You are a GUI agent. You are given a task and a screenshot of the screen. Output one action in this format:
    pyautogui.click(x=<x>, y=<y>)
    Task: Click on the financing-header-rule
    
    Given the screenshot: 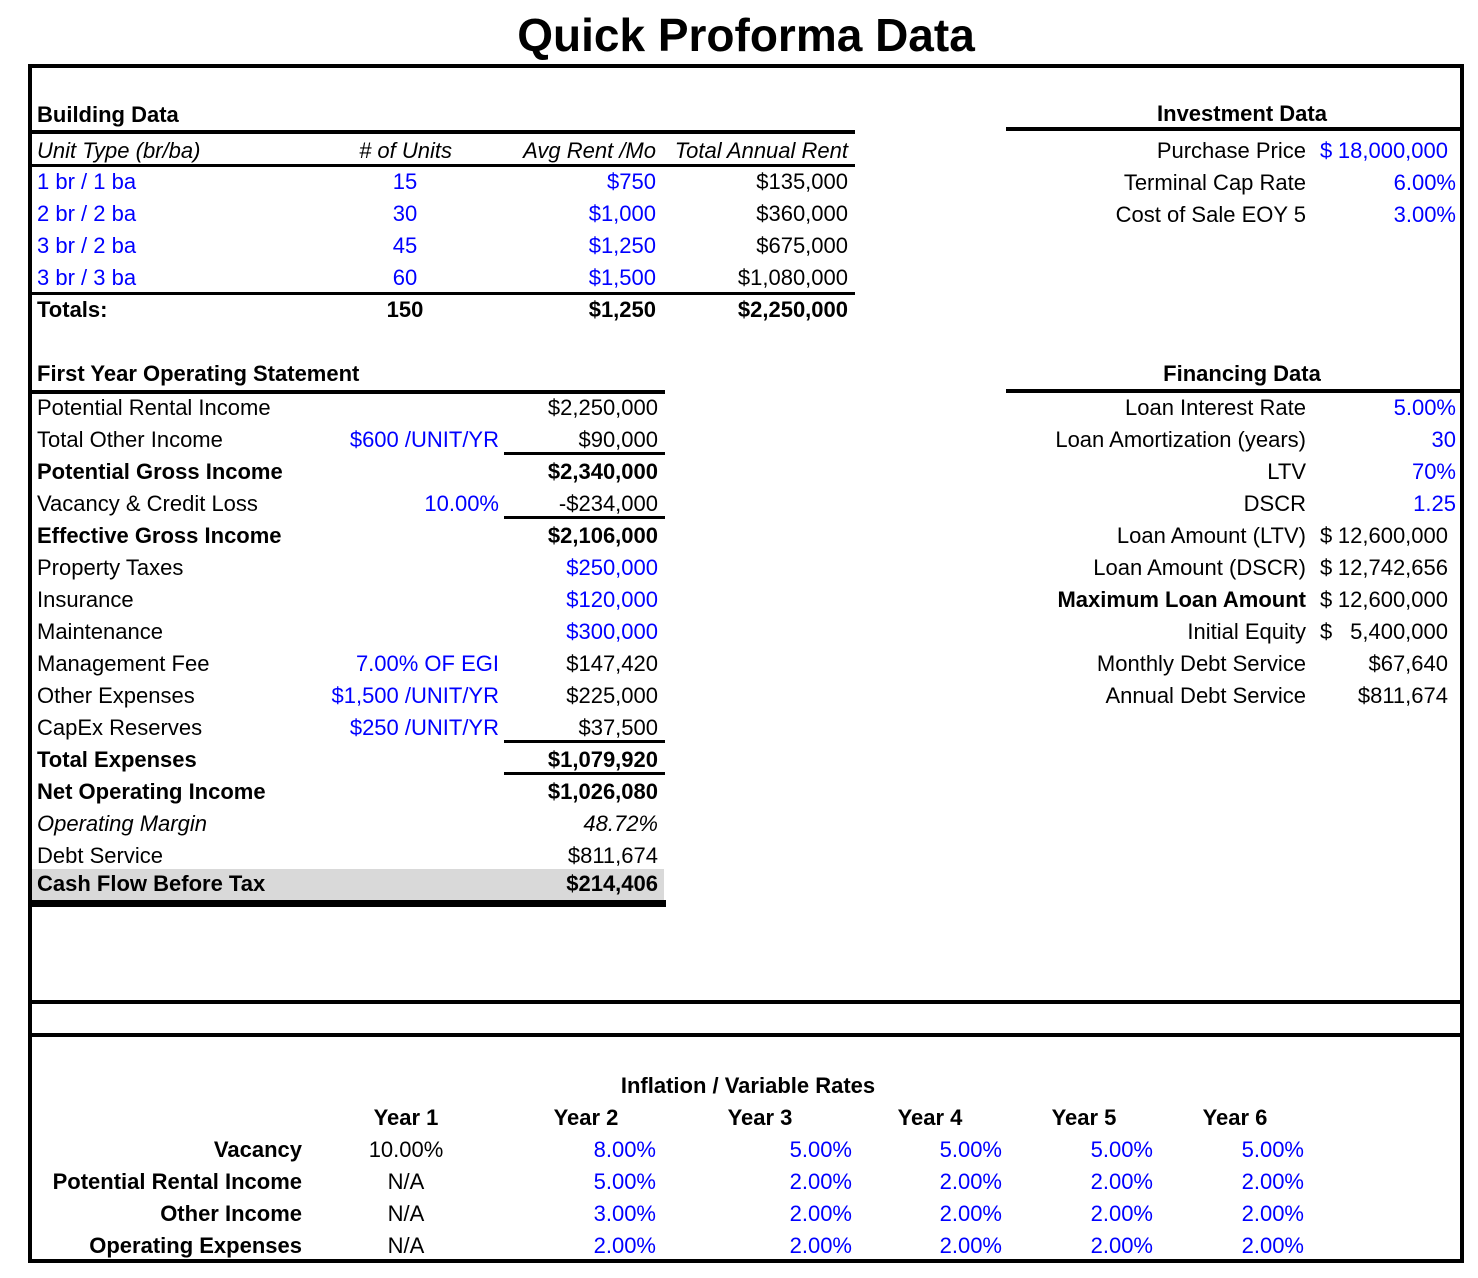 What is the action you would take?
    pyautogui.click(x=1233, y=391)
    